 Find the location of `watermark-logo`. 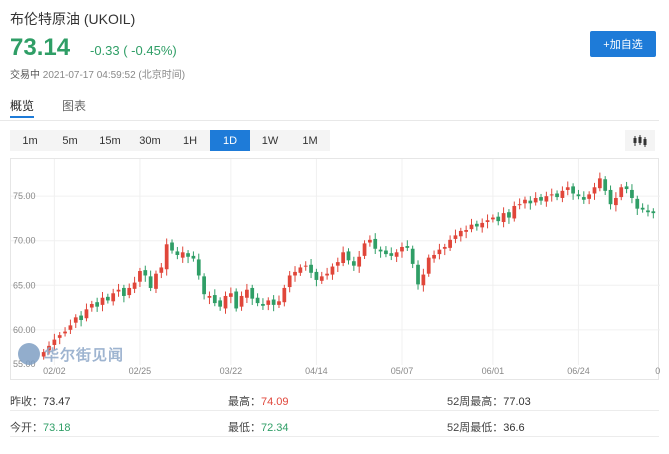

watermark-logo is located at coordinates (29, 354).